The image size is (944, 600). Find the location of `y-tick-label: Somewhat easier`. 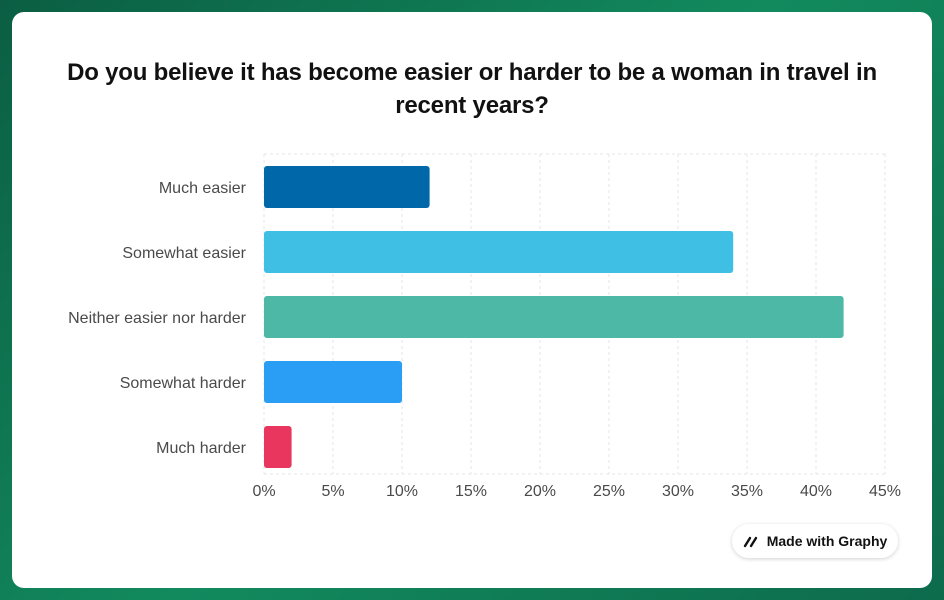

y-tick-label: Somewhat easier is located at coordinates (184, 253).